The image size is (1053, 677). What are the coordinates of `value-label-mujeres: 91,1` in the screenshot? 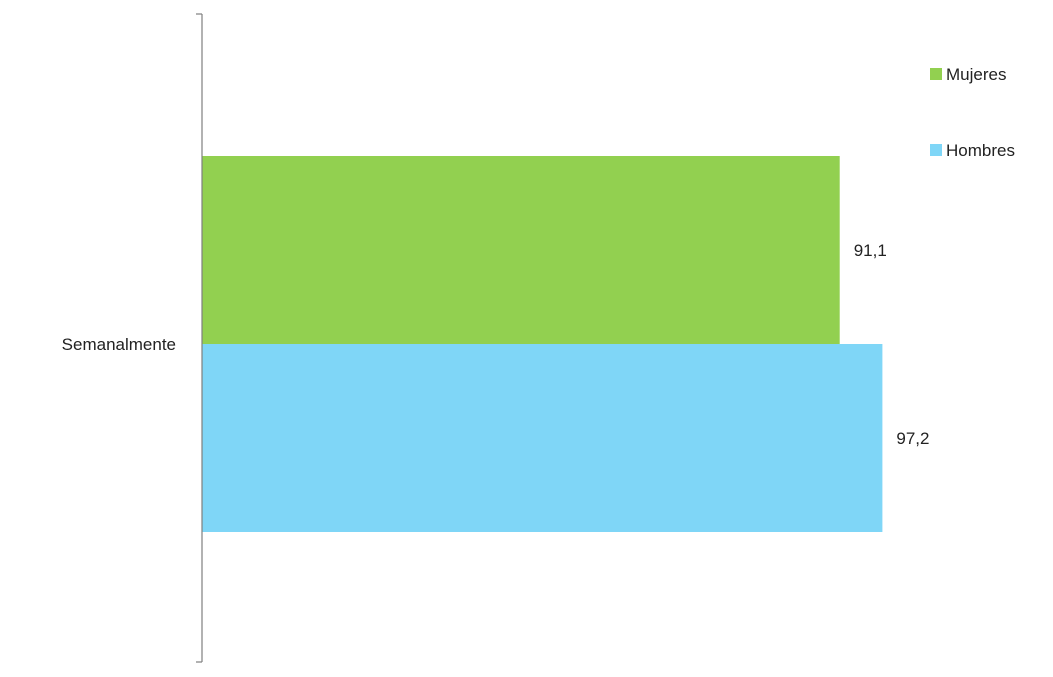 It's located at (870, 250).